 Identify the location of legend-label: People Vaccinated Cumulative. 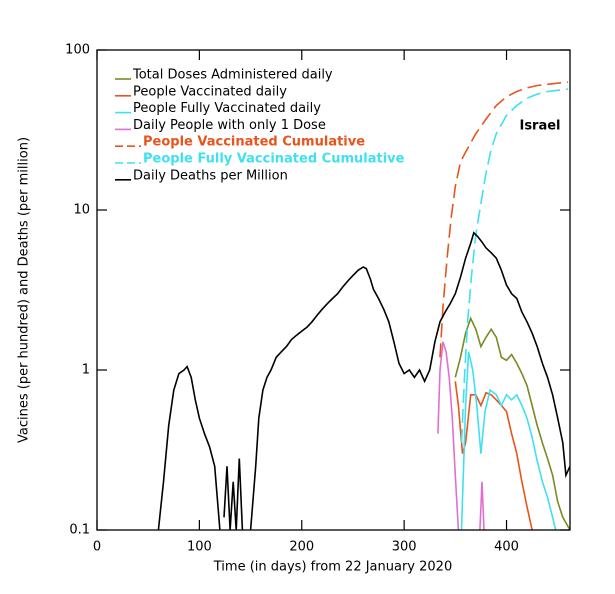
(254, 142).